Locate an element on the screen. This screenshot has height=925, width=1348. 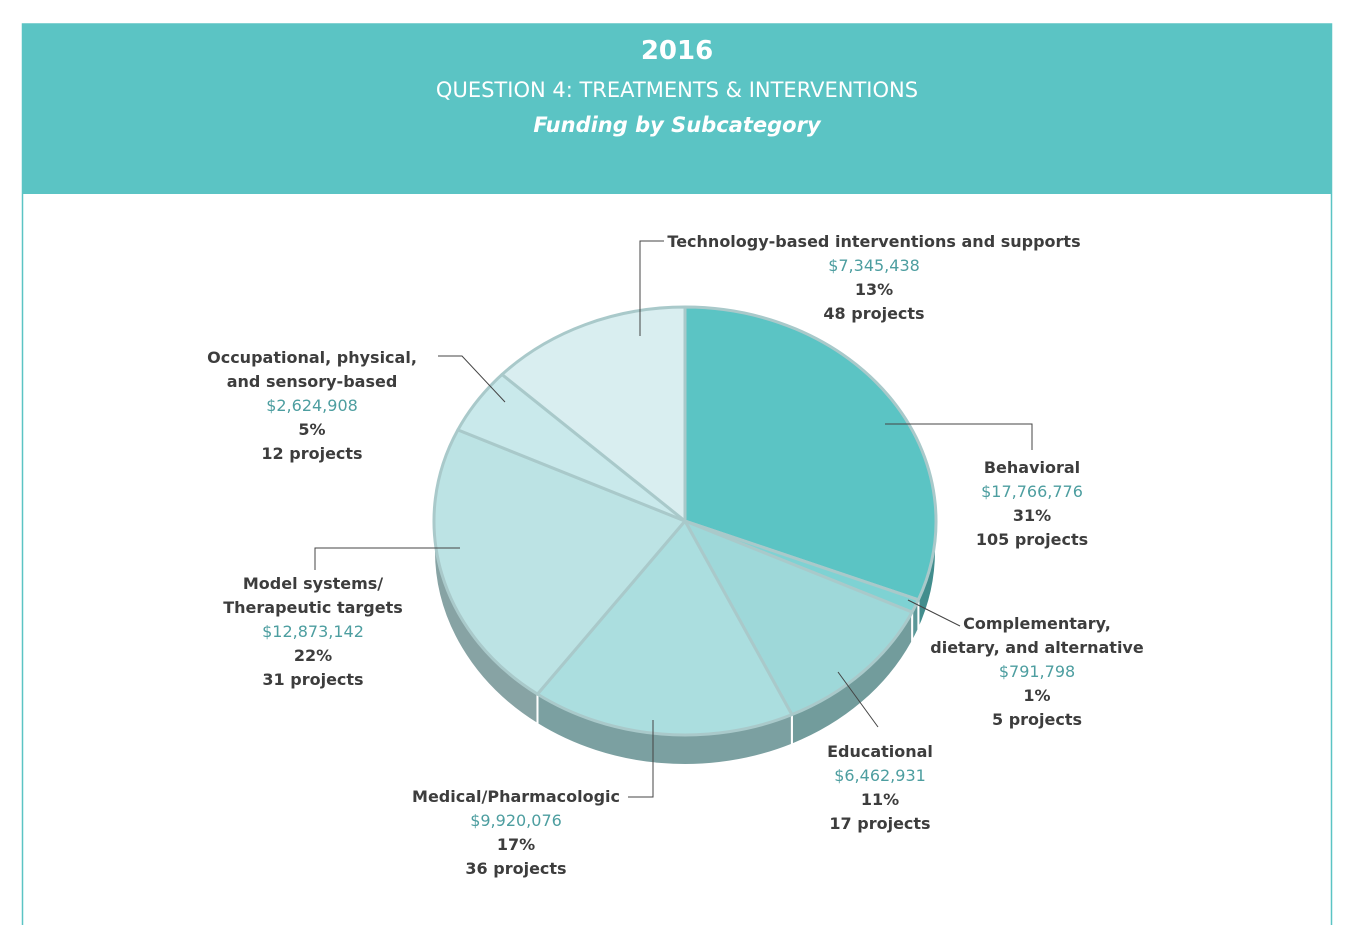
category-label: Educational is located at coordinates (880, 751).